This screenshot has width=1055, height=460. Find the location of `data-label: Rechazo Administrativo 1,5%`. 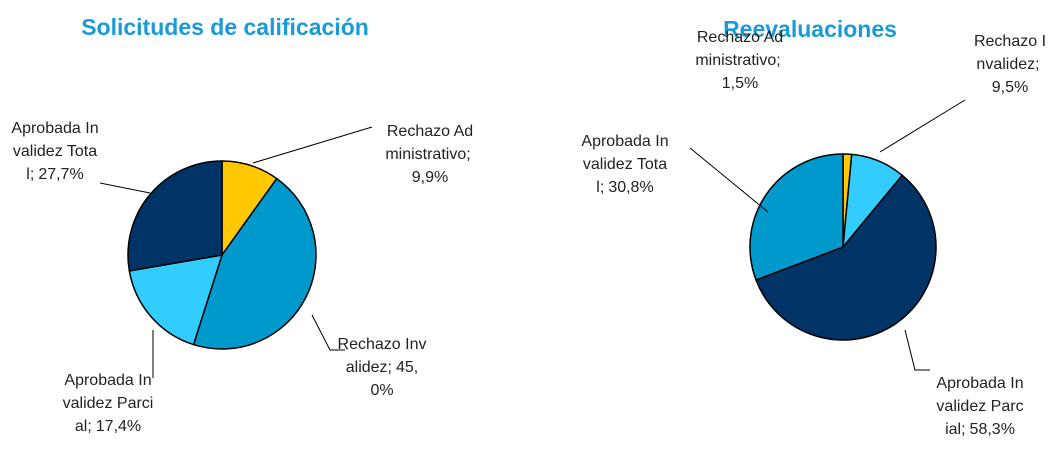

data-label: Rechazo Administrativo 1,5% is located at coordinates (740, 60).